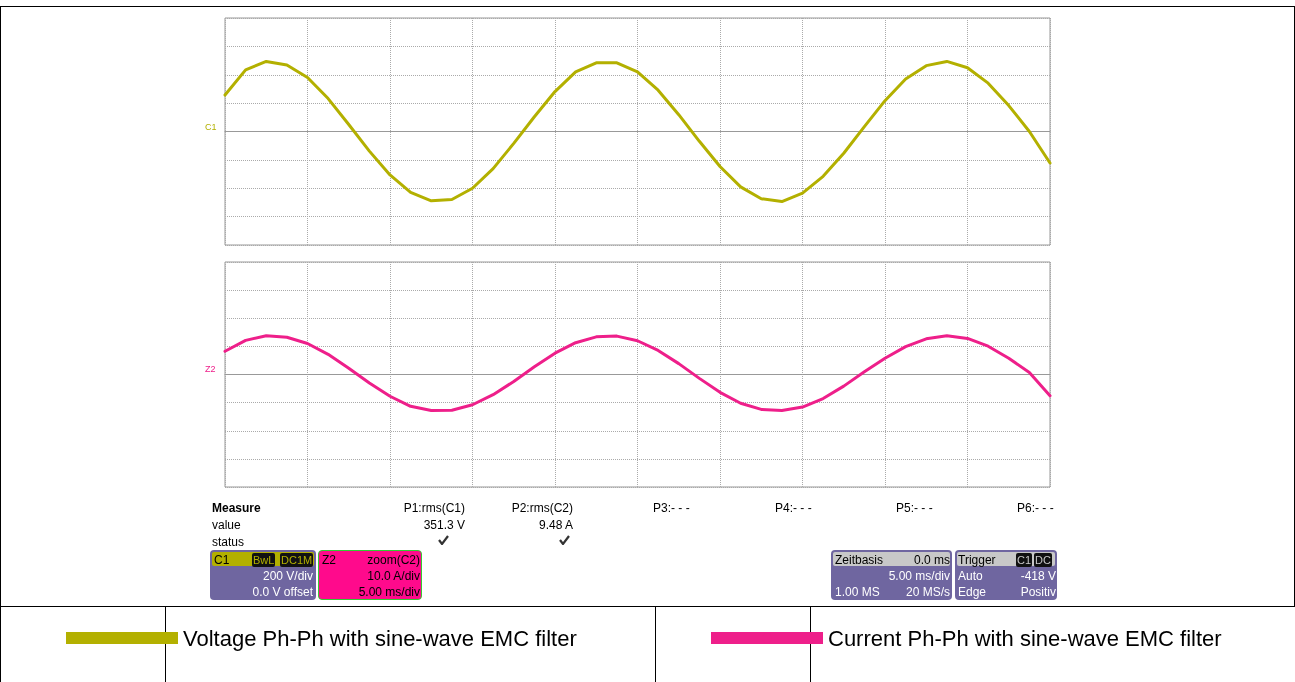 This screenshot has height=682, width=1295. Describe the element at coordinates (264, 560) in the screenshot. I see `text: BwL` at that location.